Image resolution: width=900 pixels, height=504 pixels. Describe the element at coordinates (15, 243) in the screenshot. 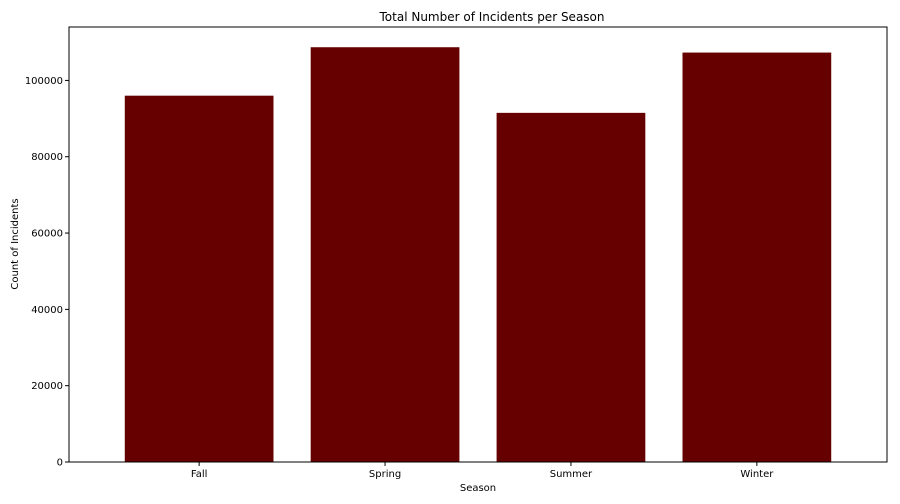

I see `y-axis-label: Count of Incidents` at that location.